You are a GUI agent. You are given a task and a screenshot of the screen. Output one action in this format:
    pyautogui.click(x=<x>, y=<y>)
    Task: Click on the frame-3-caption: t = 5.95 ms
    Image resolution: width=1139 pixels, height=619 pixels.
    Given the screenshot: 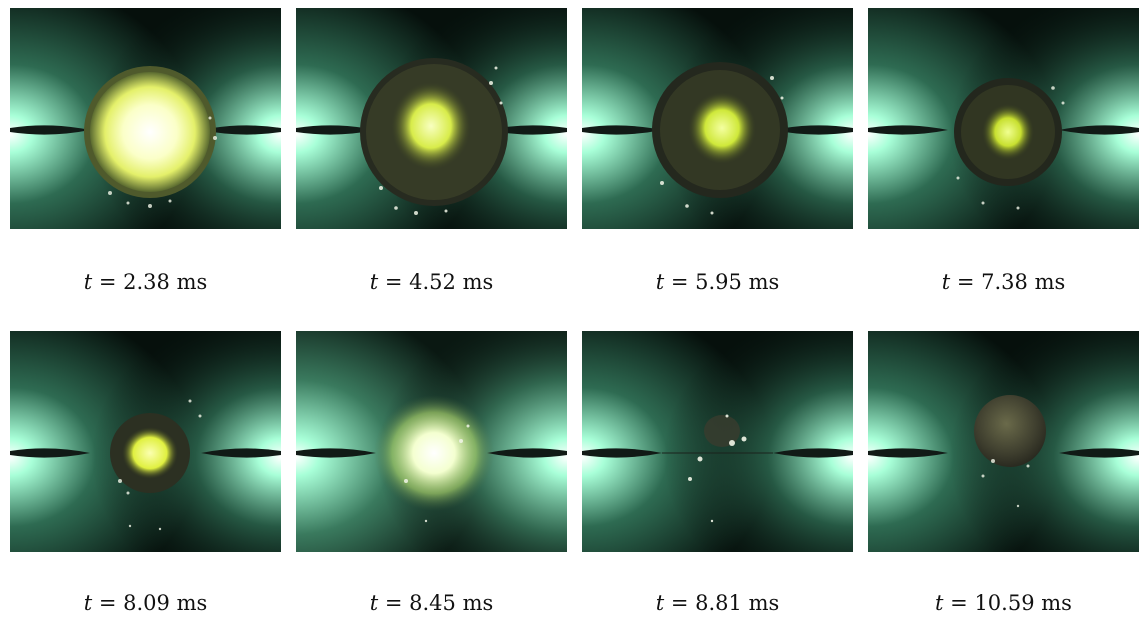 What is the action you would take?
    pyautogui.click(x=717, y=282)
    